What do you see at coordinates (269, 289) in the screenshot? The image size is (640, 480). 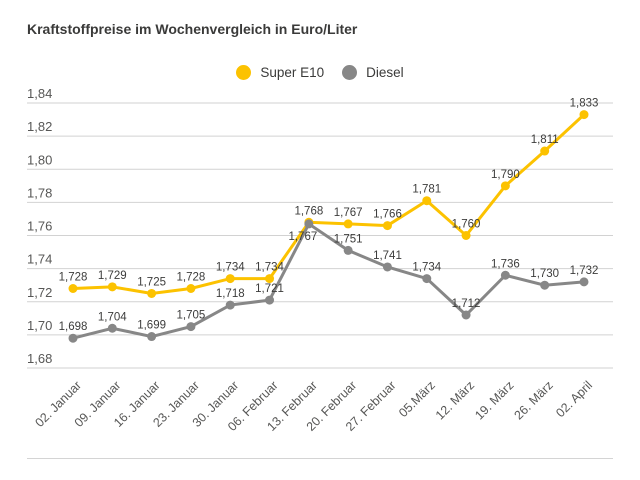 I see `data-point-value-label: 1,721` at bounding box center [269, 289].